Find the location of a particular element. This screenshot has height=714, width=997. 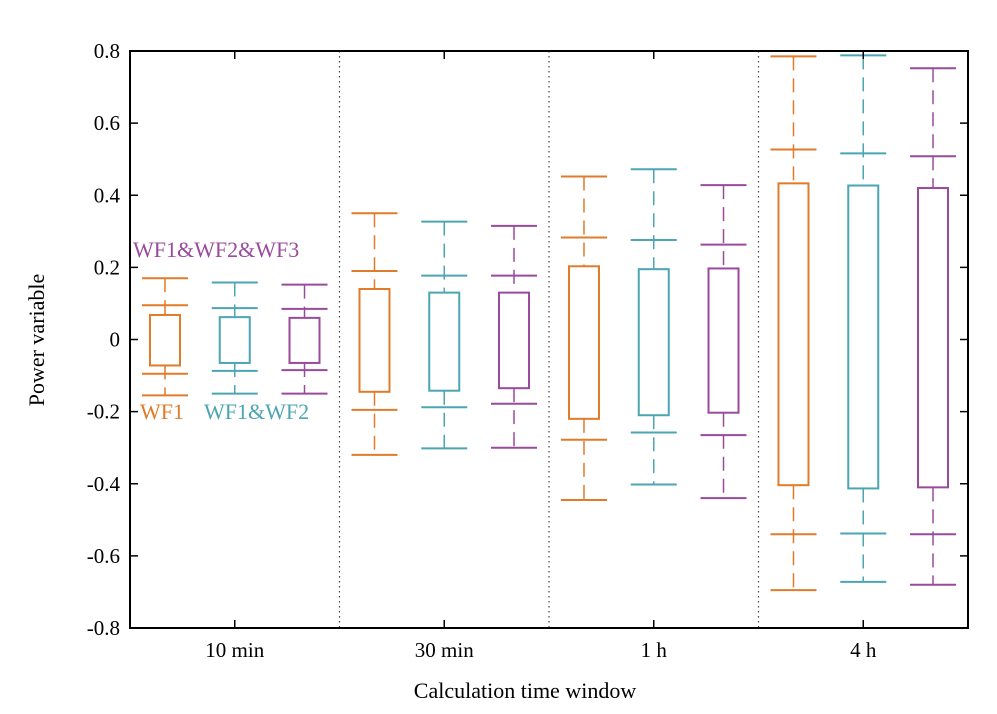

series-label-wf1-wf2-wf3: WF1&WF2&WF3 is located at coordinates (216, 249).